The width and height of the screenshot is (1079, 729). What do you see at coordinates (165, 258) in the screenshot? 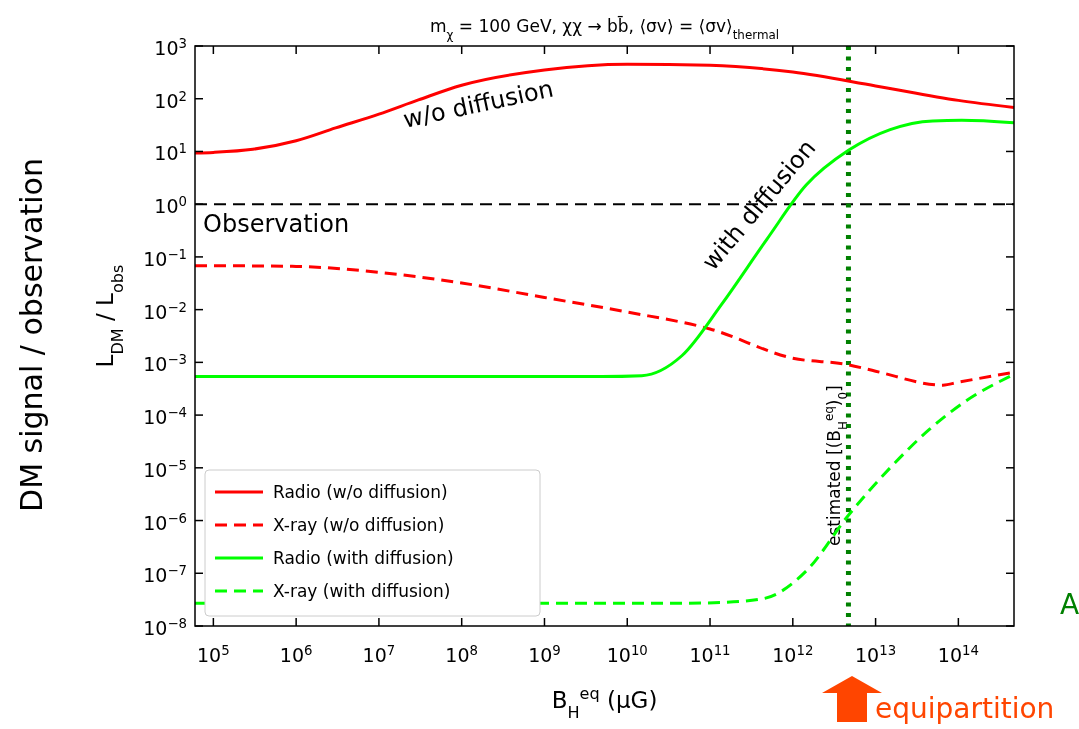
I see `y-tick-label: 10$^{−1}$` at bounding box center [165, 258].